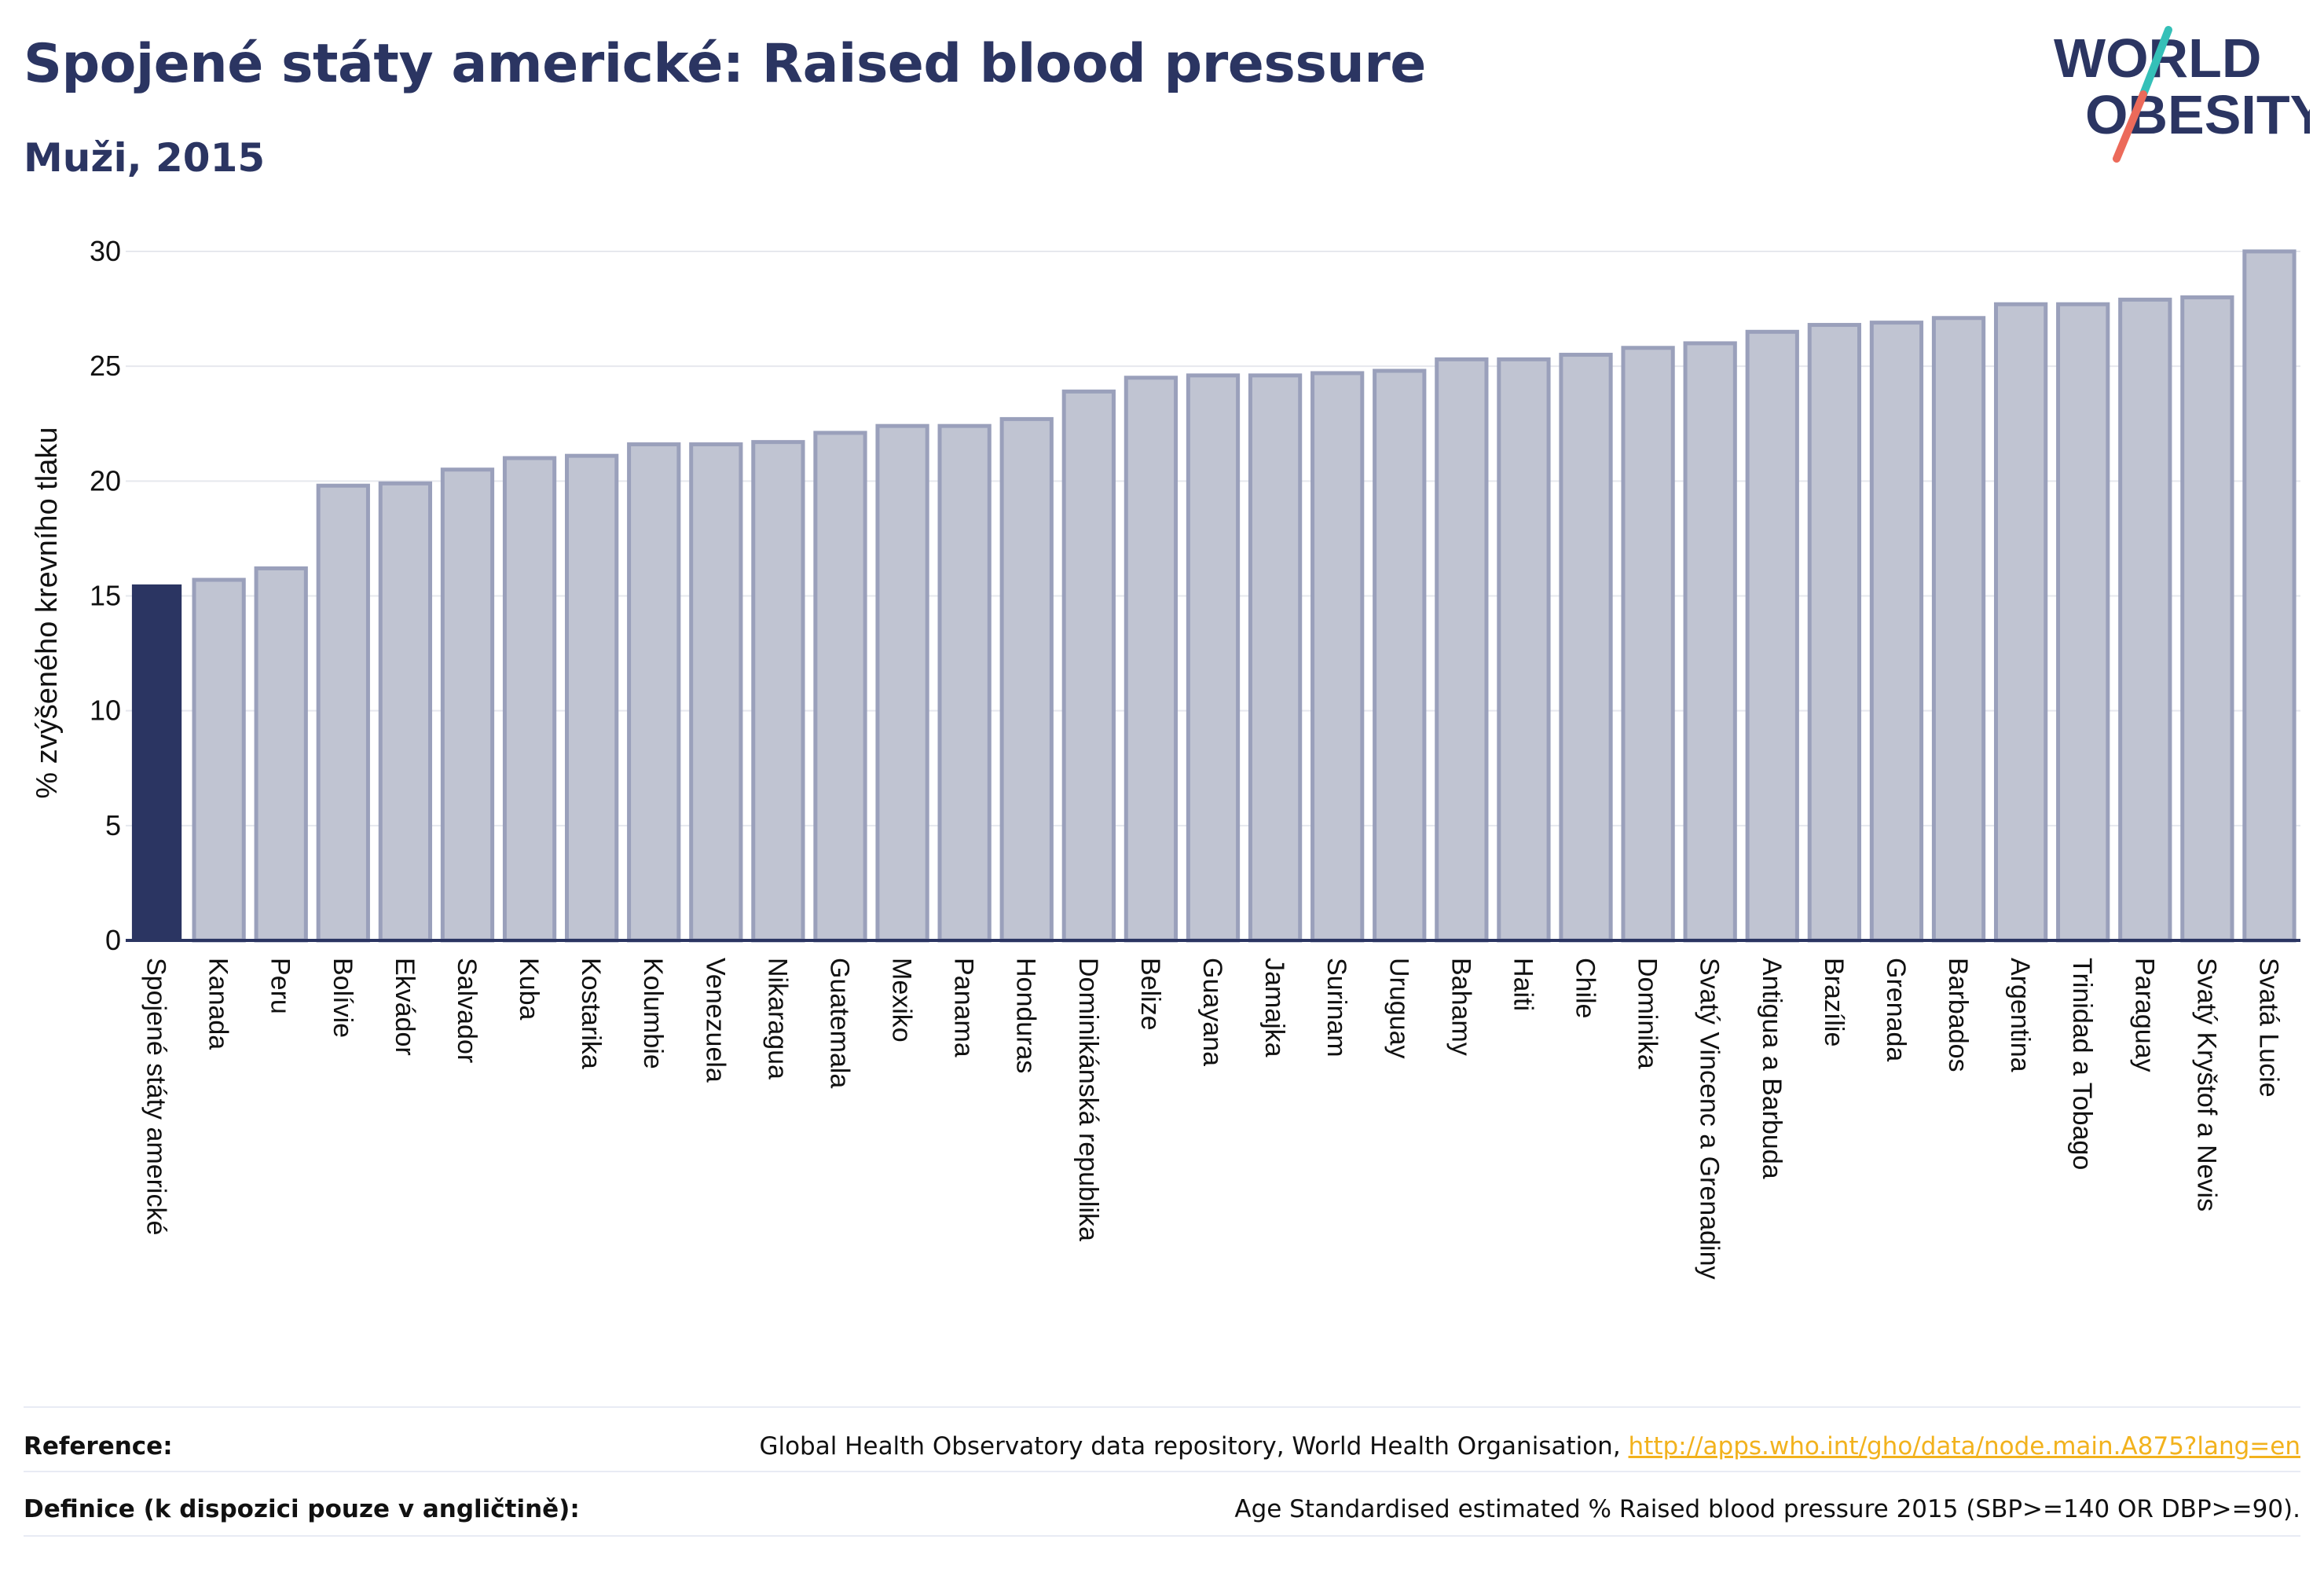  What do you see at coordinates (105, 711) in the screenshot?
I see `y-tick-label: 10` at bounding box center [105, 711].